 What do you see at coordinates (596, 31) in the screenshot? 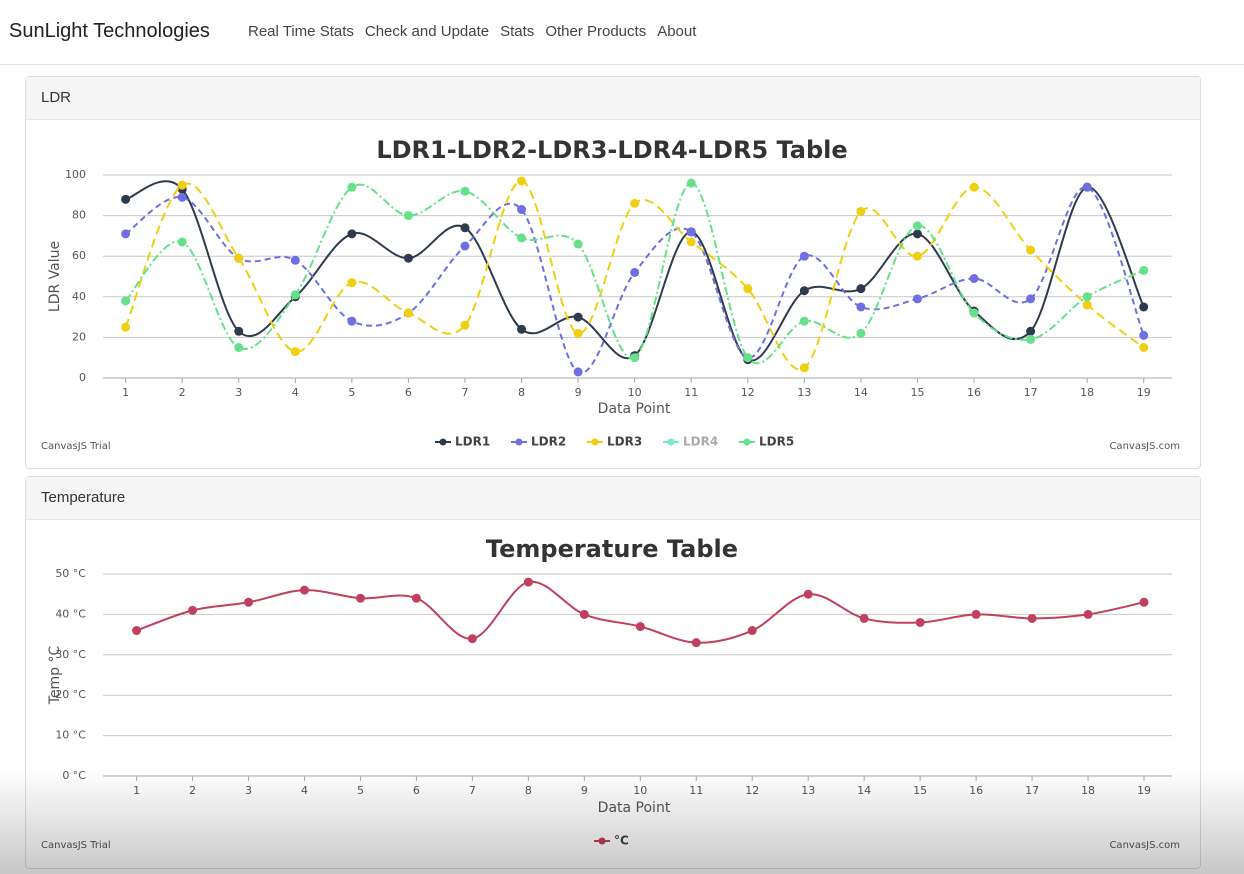
I see `nav-link: Other Products` at bounding box center [596, 31].